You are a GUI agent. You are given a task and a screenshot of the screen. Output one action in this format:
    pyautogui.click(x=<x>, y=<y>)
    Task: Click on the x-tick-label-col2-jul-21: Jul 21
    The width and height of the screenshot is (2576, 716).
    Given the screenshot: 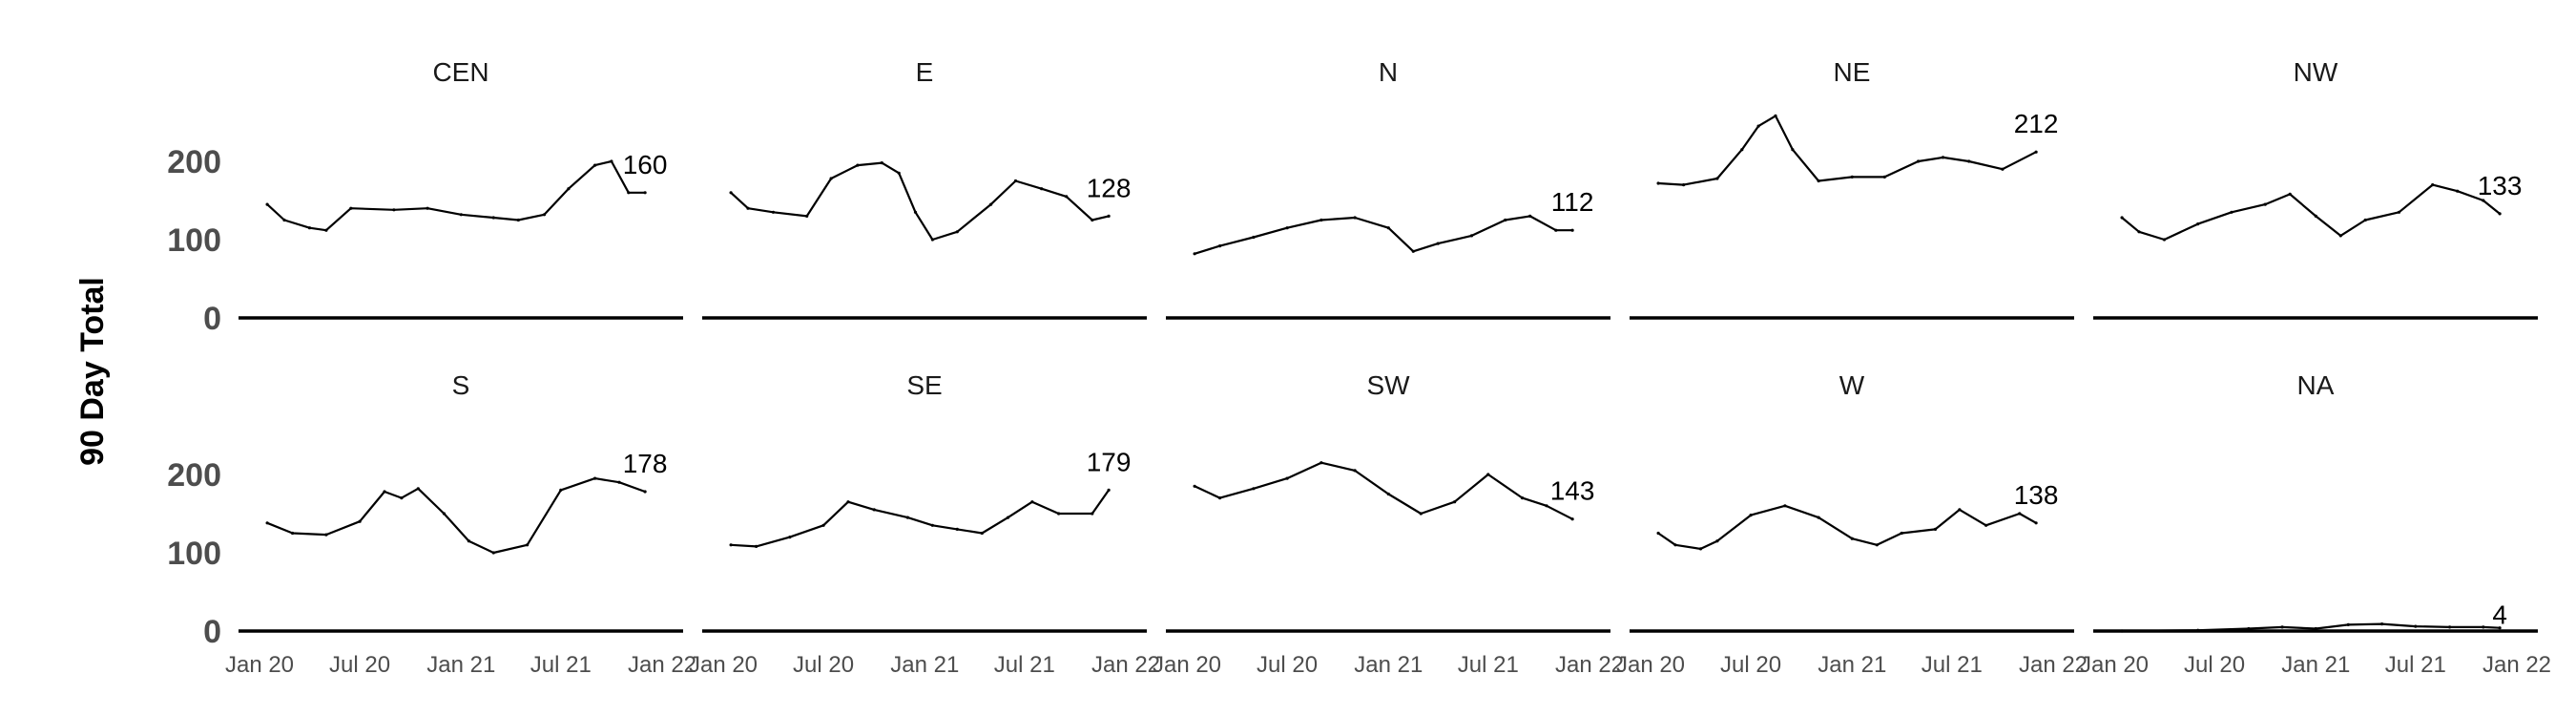 What is the action you would take?
    pyautogui.click(x=1024, y=665)
    